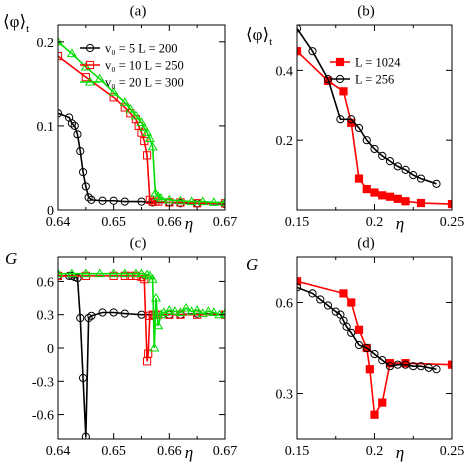 Image resolution: width=469 pixels, height=463 pixels. Describe the element at coordinates (144, 83) in the screenshot. I see `legend-entry: v₀ = 20 L = 300` at that location.